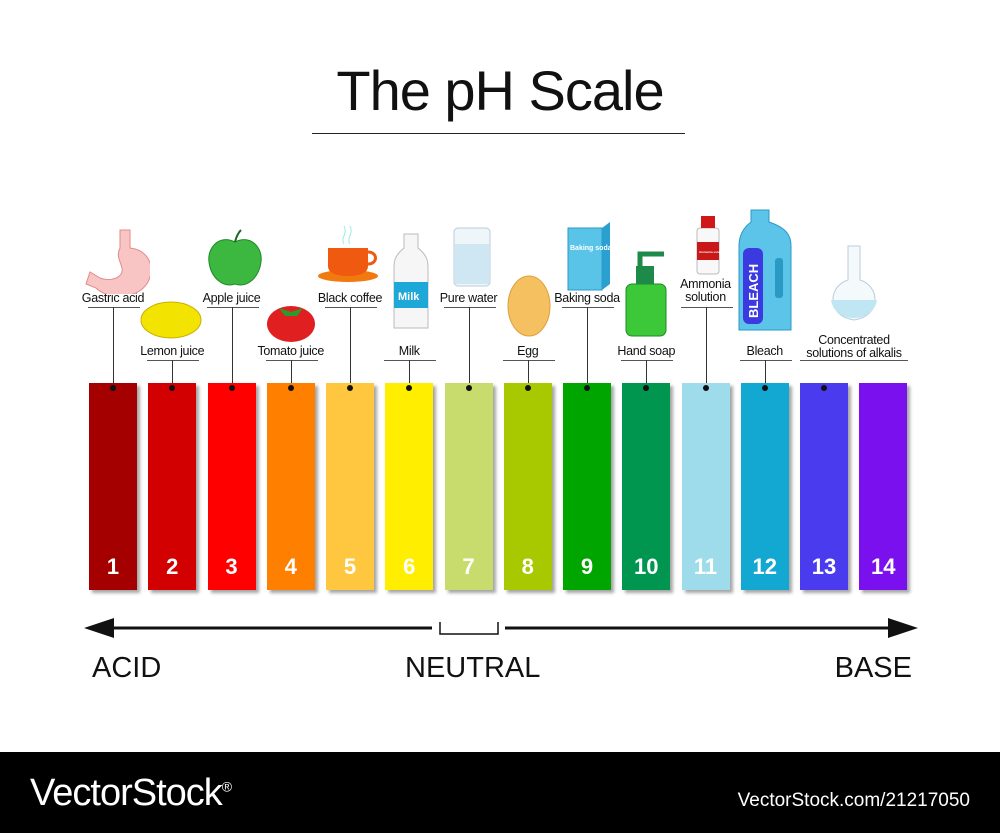  I want to click on ph-bar-1: 1, so click(113, 486).